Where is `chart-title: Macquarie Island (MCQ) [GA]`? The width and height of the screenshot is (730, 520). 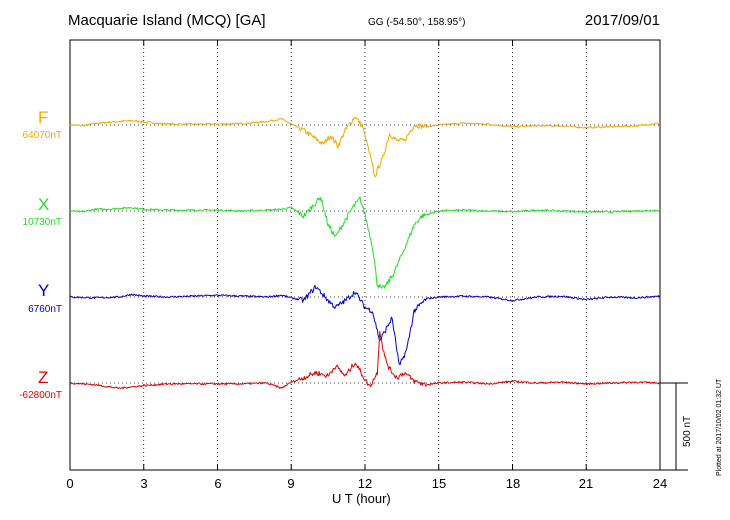 chart-title: Macquarie Island (MCQ) [GA] is located at coordinates (167, 20).